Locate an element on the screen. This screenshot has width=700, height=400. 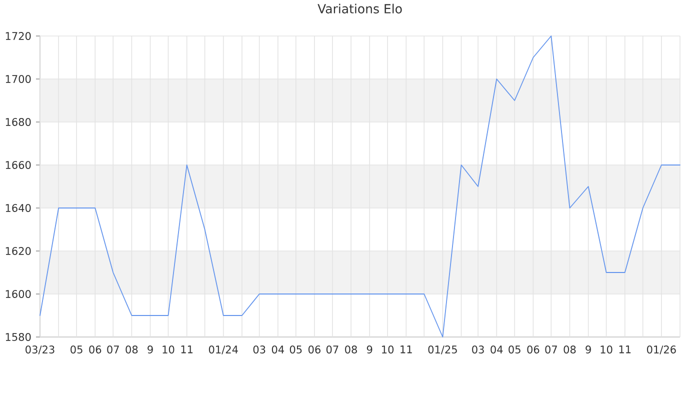
y-tick-label: 1640 is located at coordinates (18, 208).